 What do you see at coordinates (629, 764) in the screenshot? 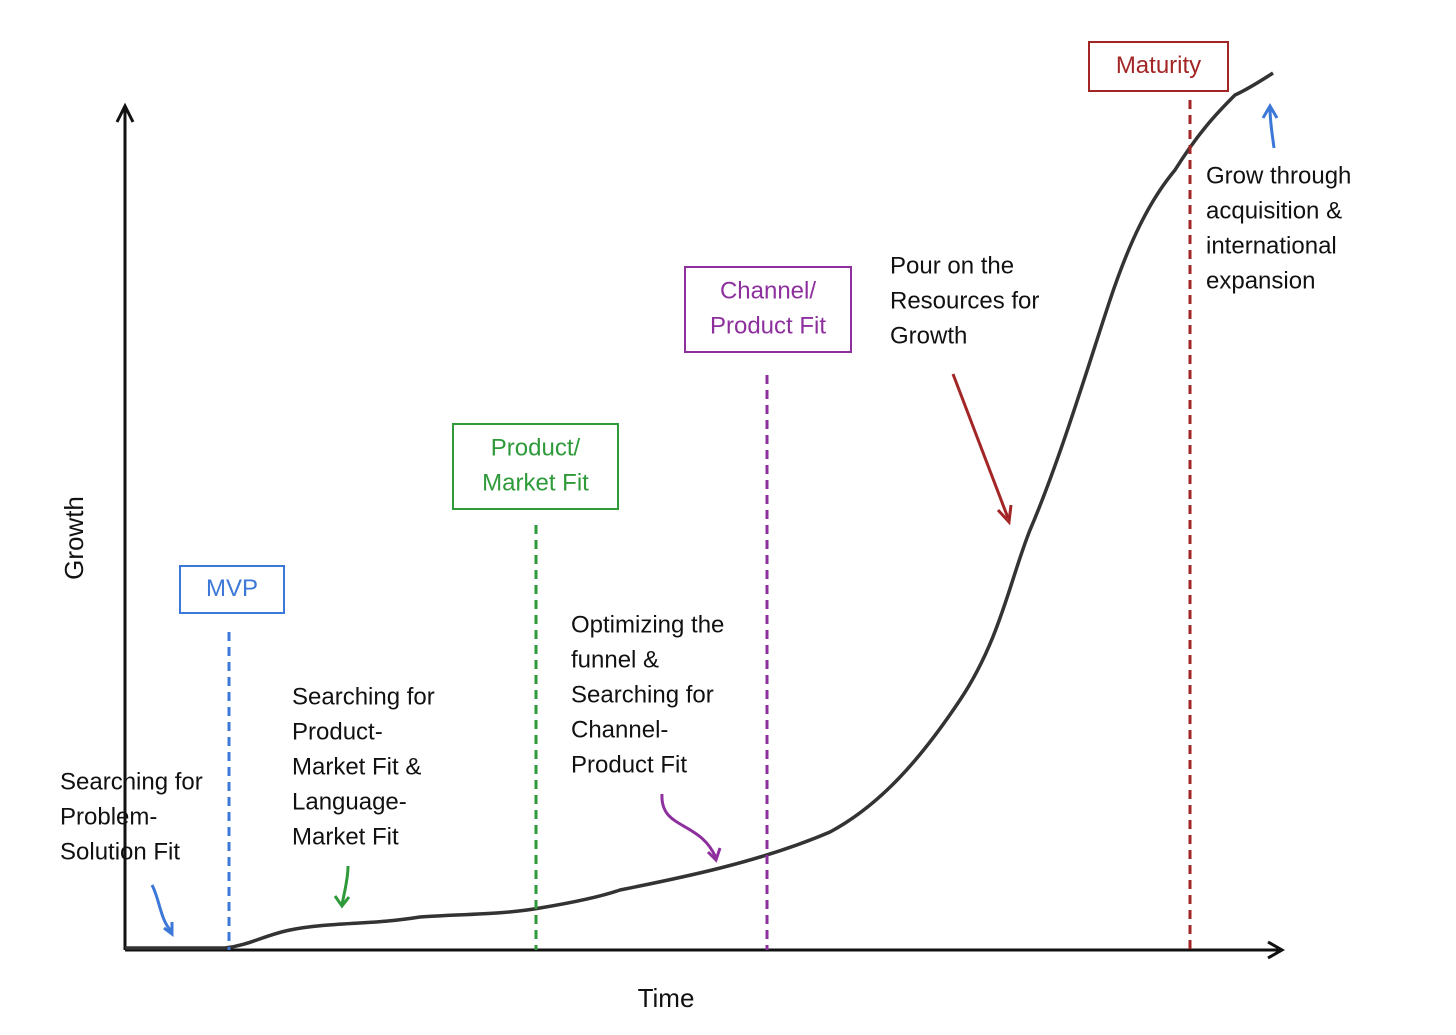
I see `annotation-text: Product Fit` at bounding box center [629, 764].